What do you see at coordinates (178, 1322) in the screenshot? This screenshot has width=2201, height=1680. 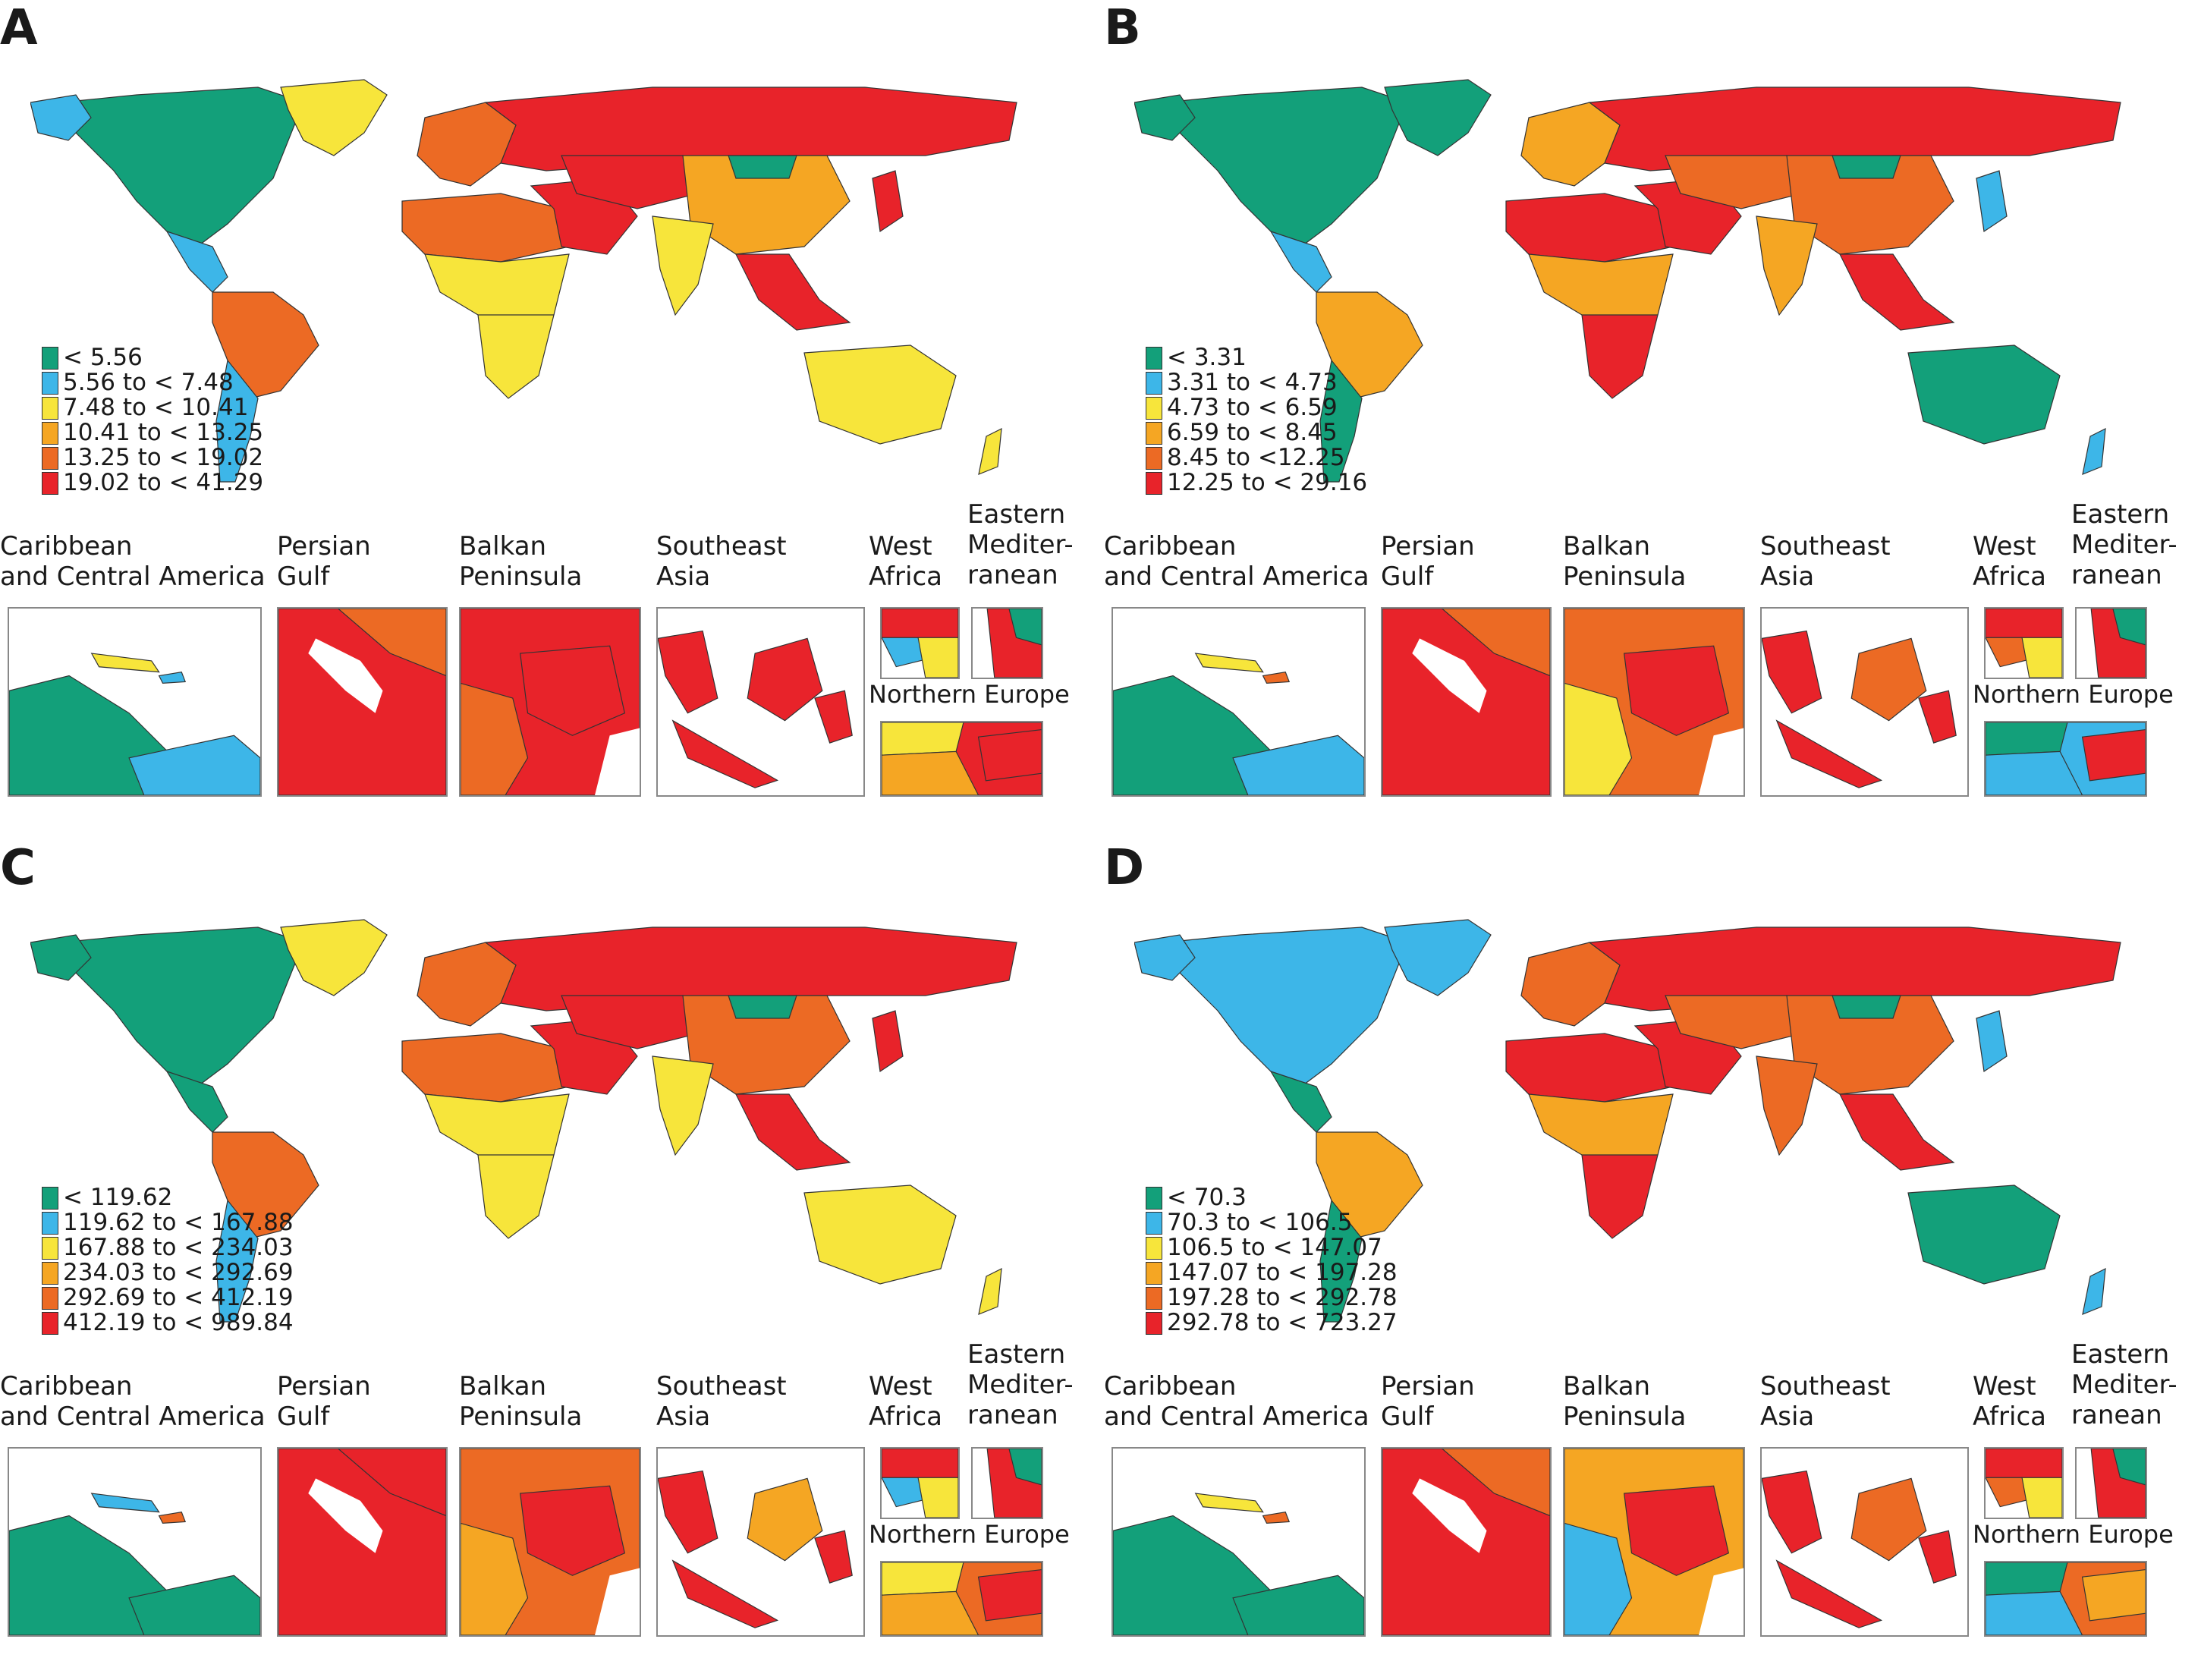 I see `legend-label: 412.19 to < 989.84` at bounding box center [178, 1322].